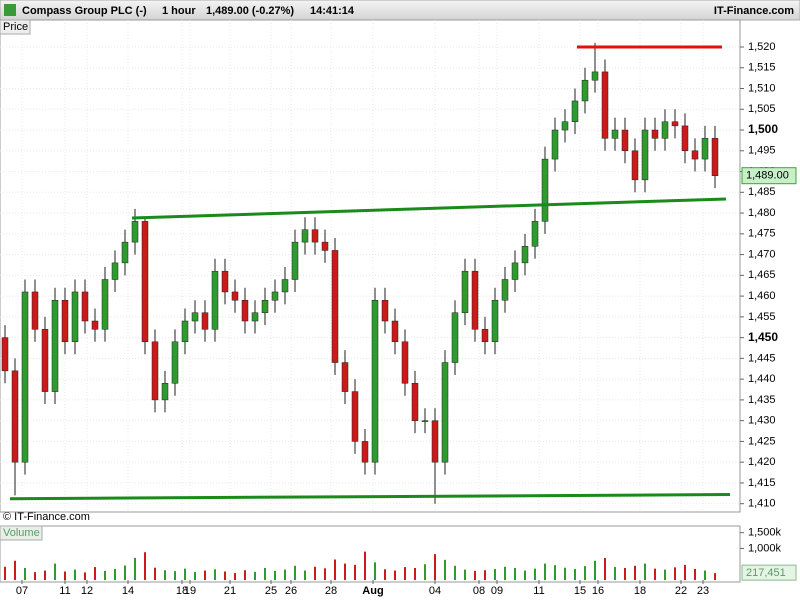  I want to click on last-volume-tag, so click(769, 572).